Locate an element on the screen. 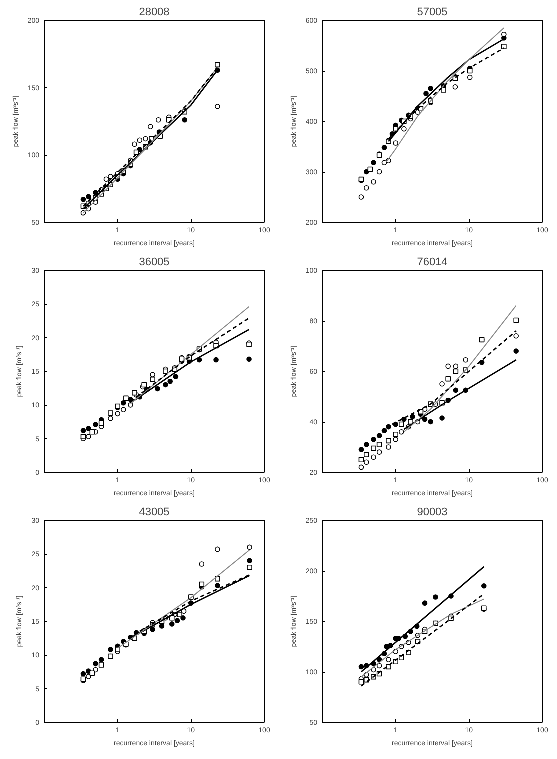 This screenshot has height=759, width=557. chart-title: 36005 is located at coordinates (154, 262).